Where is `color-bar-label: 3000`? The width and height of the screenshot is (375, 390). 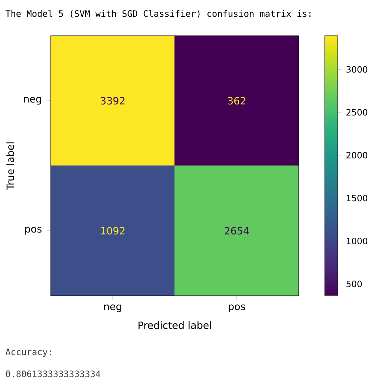
color-bar-label: 3000 is located at coordinates (357, 69).